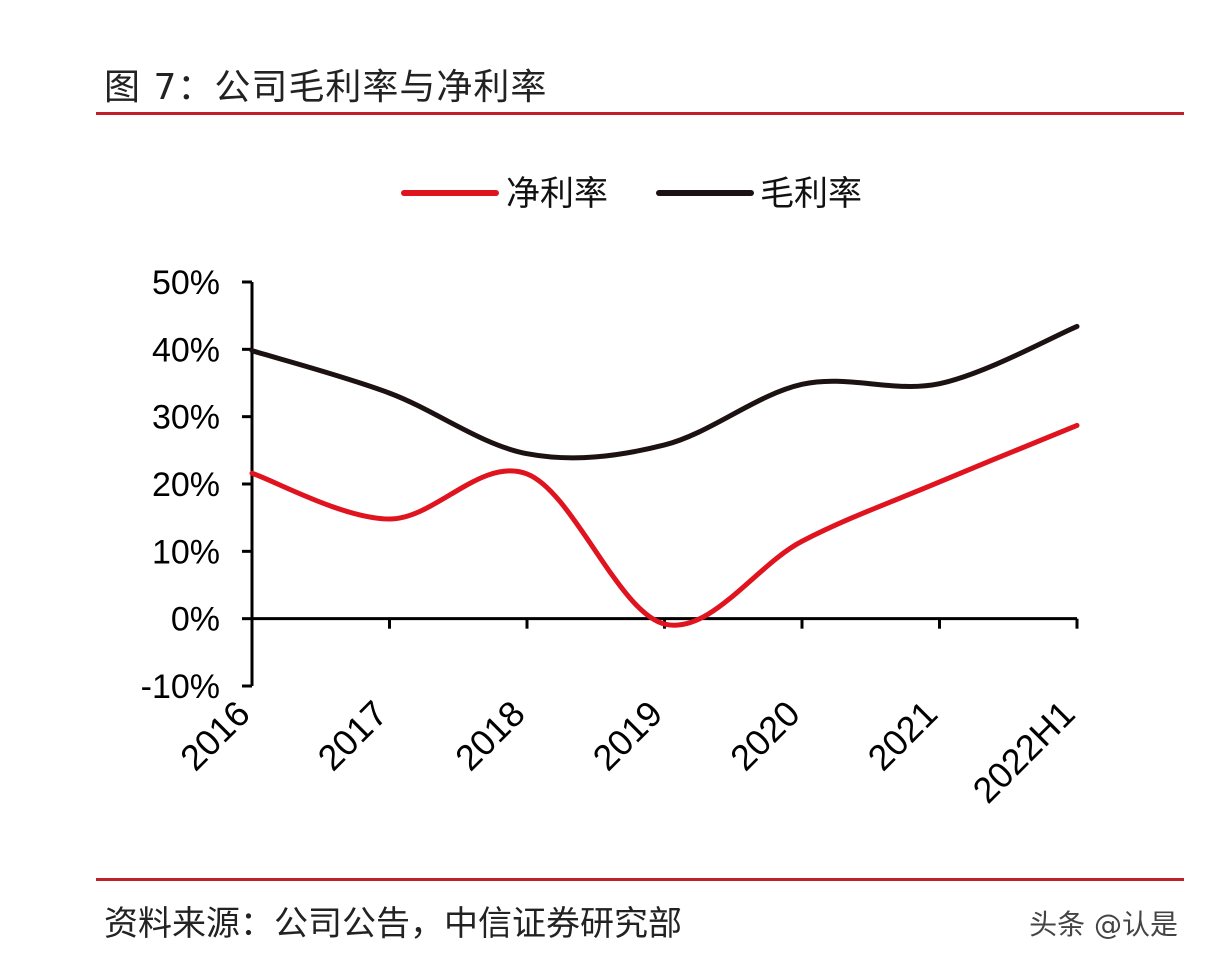 This screenshot has width=1206, height=966. I want to click on y-tick-label: 40%, so click(186, 350).